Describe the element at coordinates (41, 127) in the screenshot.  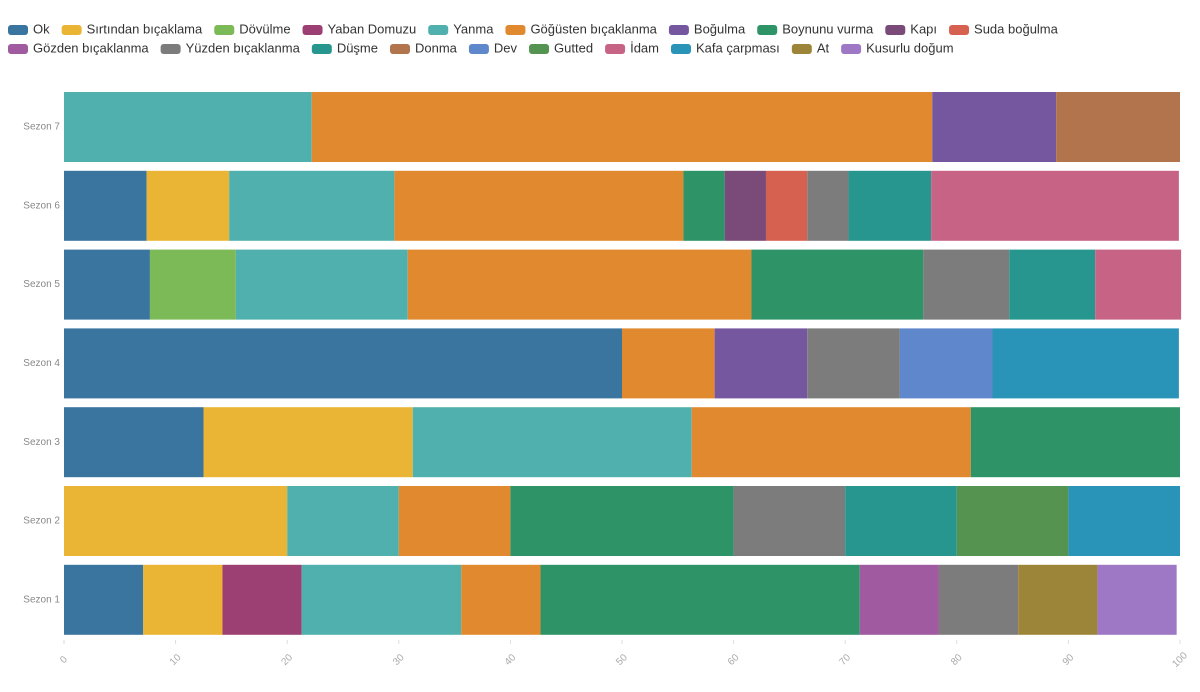
I see `y-tick-label: Sezon 7` at that location.